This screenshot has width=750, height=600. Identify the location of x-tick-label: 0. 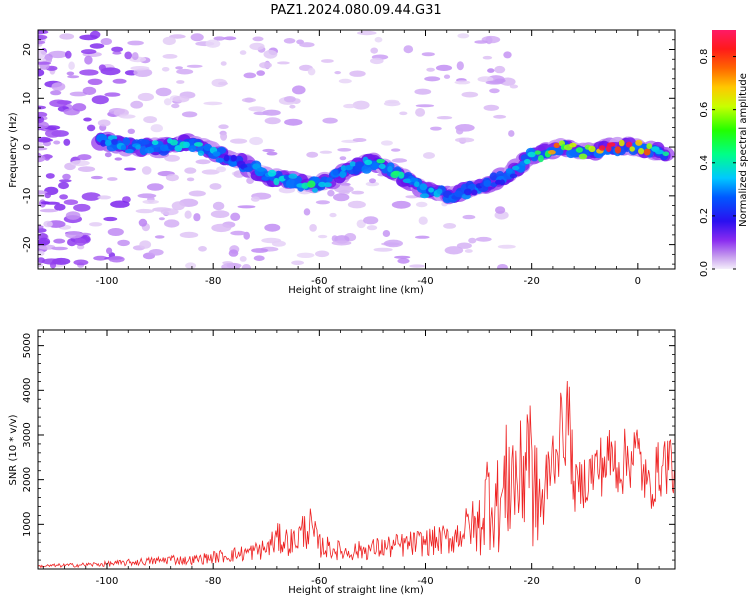
(638, 581).